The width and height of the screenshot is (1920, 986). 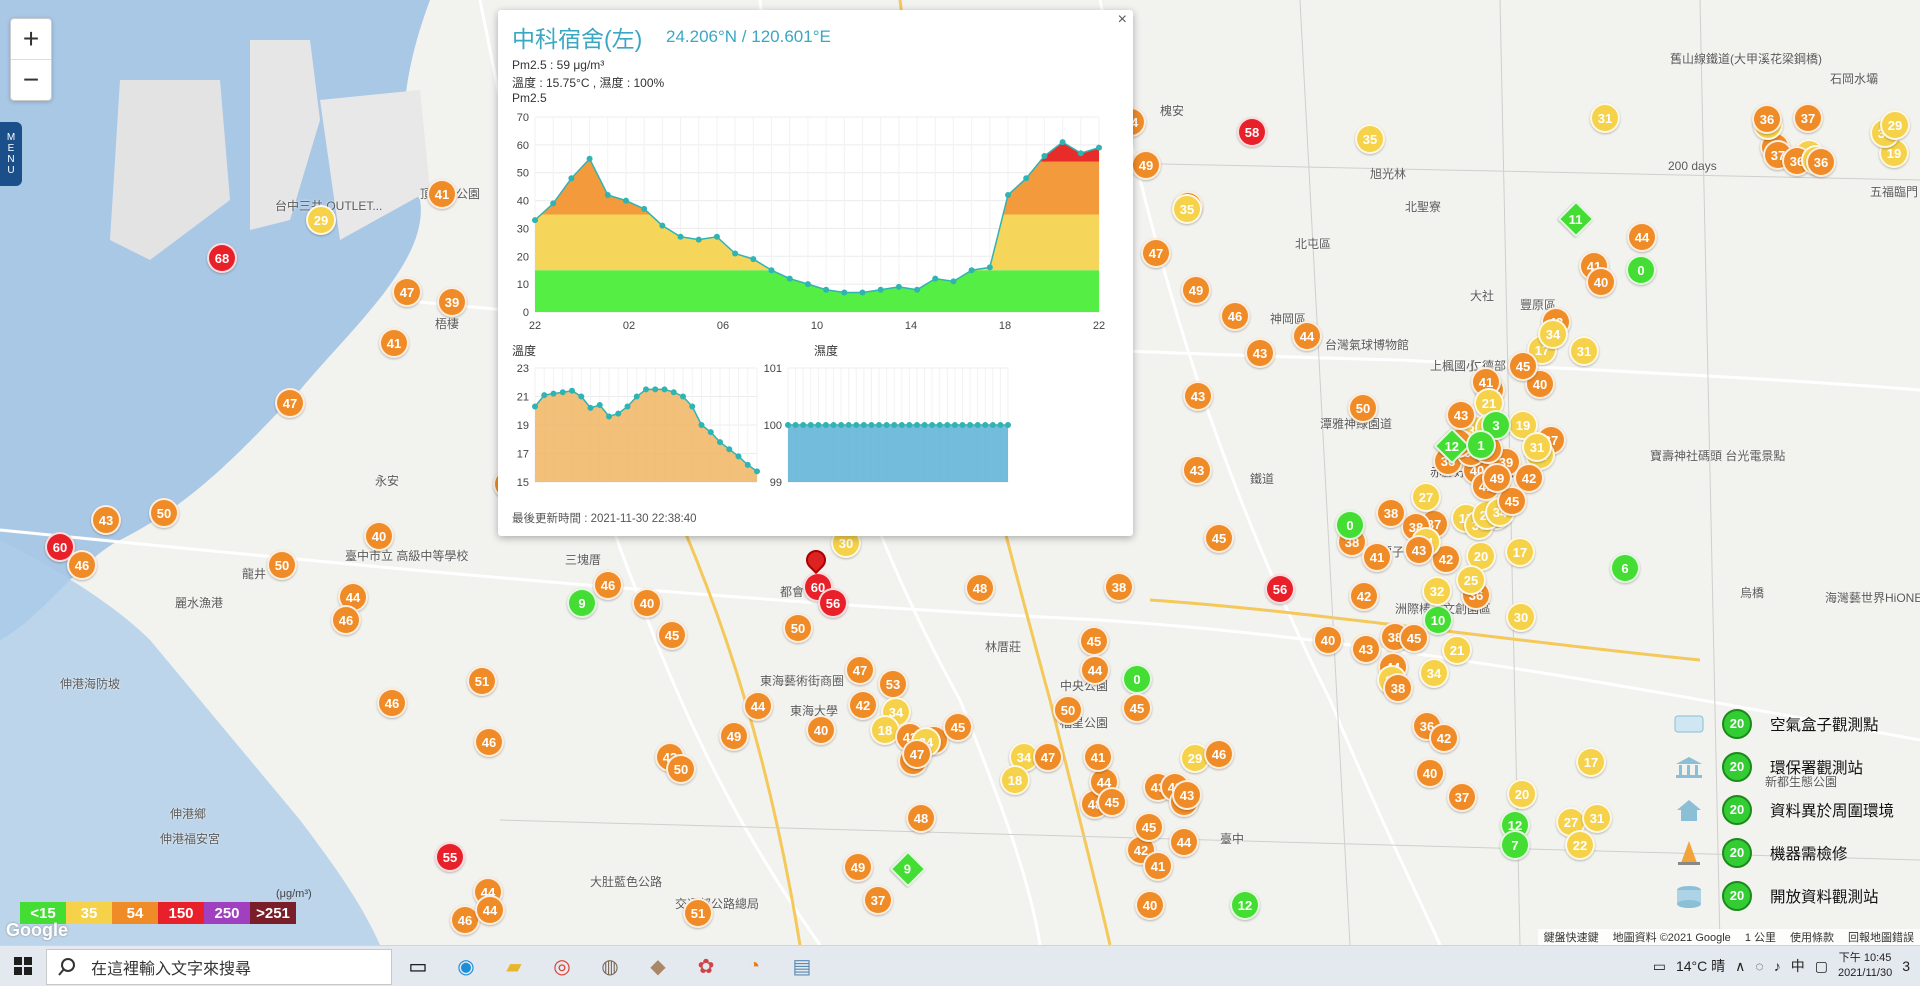 I want to click on ime-mode-icon: ▢, so click(x=1821, y=965).